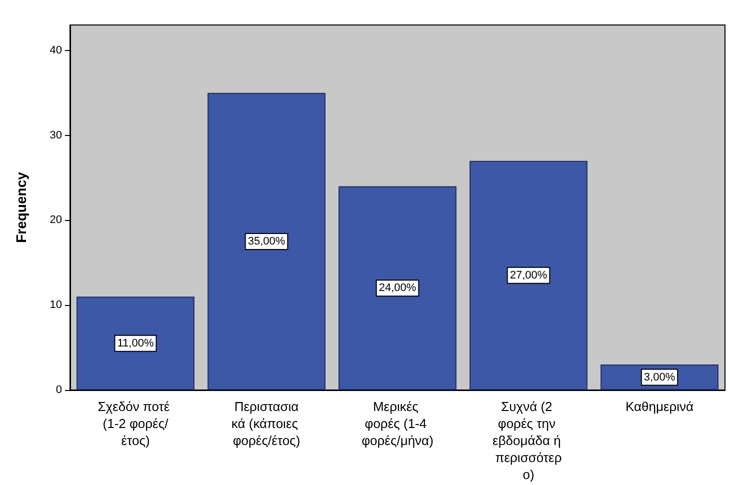 This screenshot has width=750, height=485. Describe the element at coordinates (266, 423) in the screenshot. I see `x-tick-label: Περιστασιακά (κάποιες φορές/έτος)` at that location.